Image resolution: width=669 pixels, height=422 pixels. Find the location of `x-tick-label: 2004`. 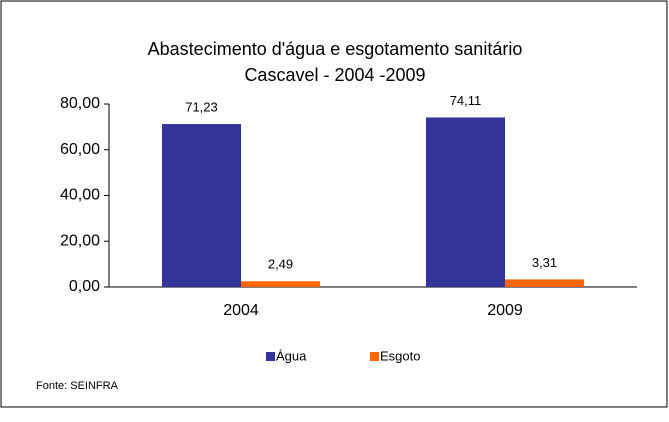

x-tick-label: 2004 is located at coordinates (241, 310).